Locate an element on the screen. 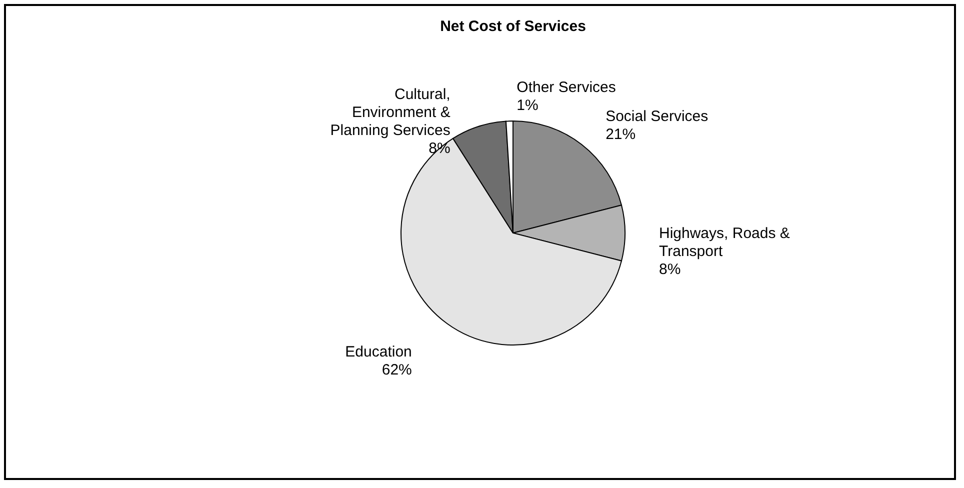 The width and height of the screenshot is (964, 488). chart-title: Net Cost of Services is located at coordinates (513, 26).